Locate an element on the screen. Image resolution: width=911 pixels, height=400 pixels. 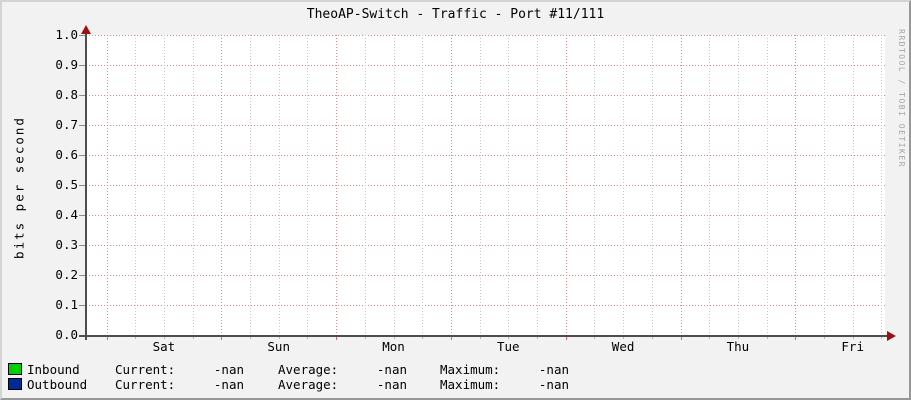
x-tick-label: Thu is located at coordinates (738, 346).